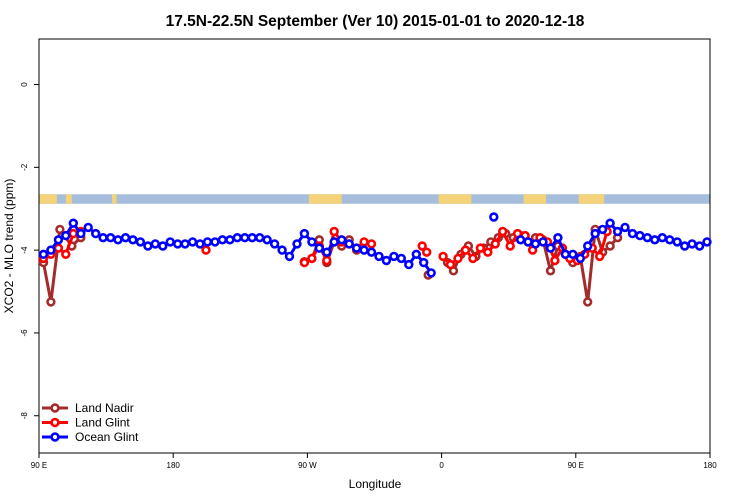 The image size is (750, 500). I want to click on land-glint-line, so click(337, 247).